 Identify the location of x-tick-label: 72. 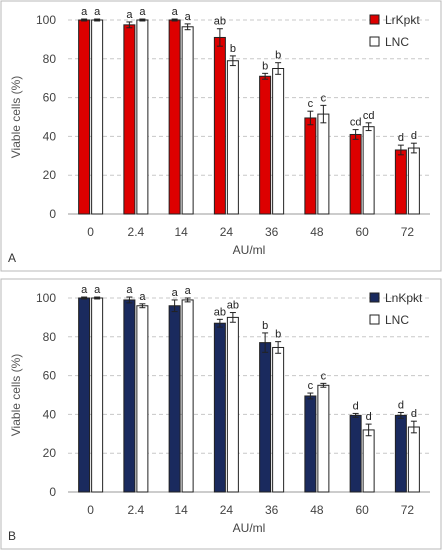
(408, 232).